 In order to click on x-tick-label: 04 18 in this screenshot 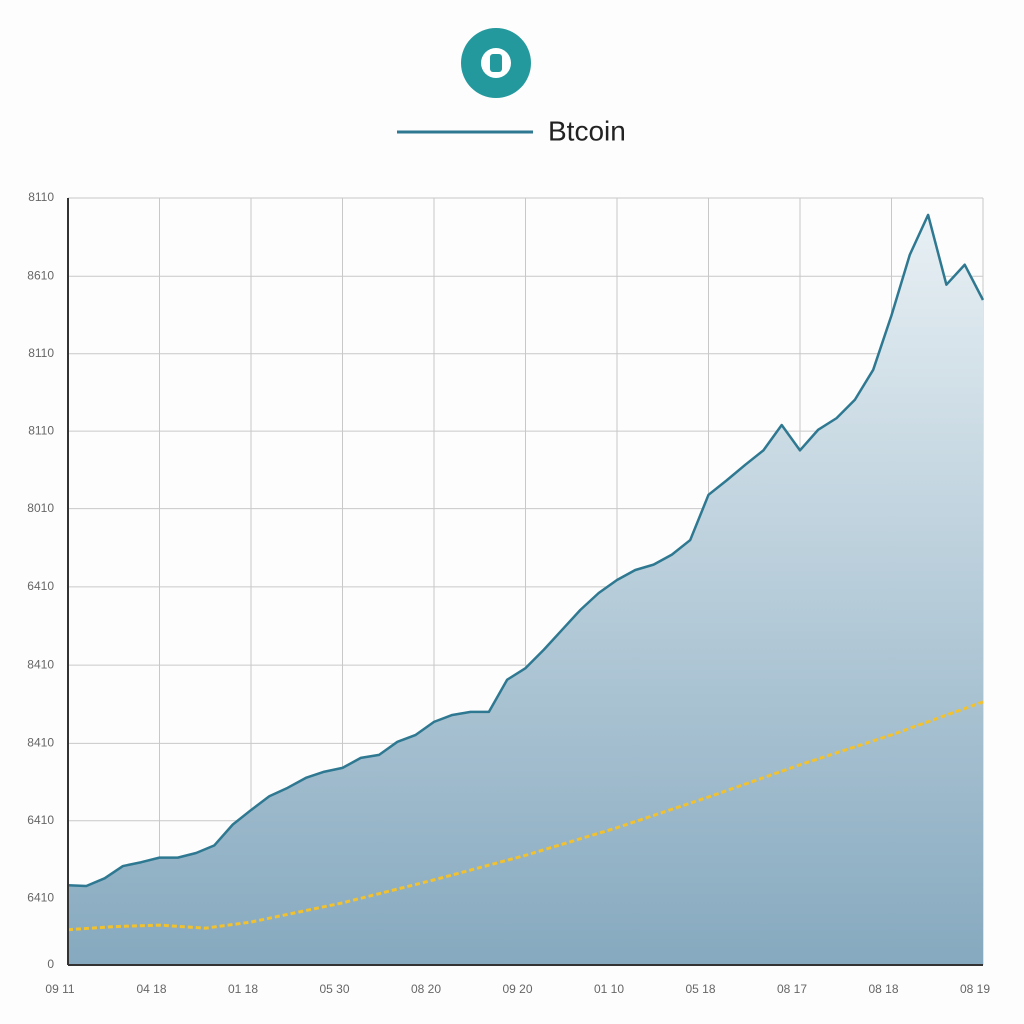, I will do `click(151, 989)`.